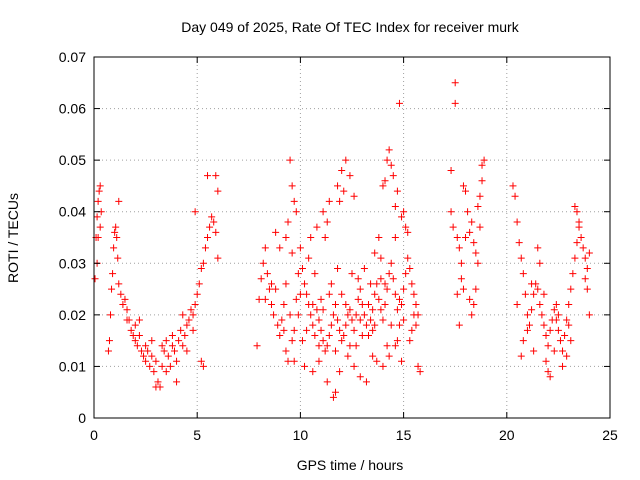 The width and height of the screenshot is (640, 480). Describe the element at coordinates (72, 212) in the screenshot. I see `y-tick-label: 0.04` at that location.